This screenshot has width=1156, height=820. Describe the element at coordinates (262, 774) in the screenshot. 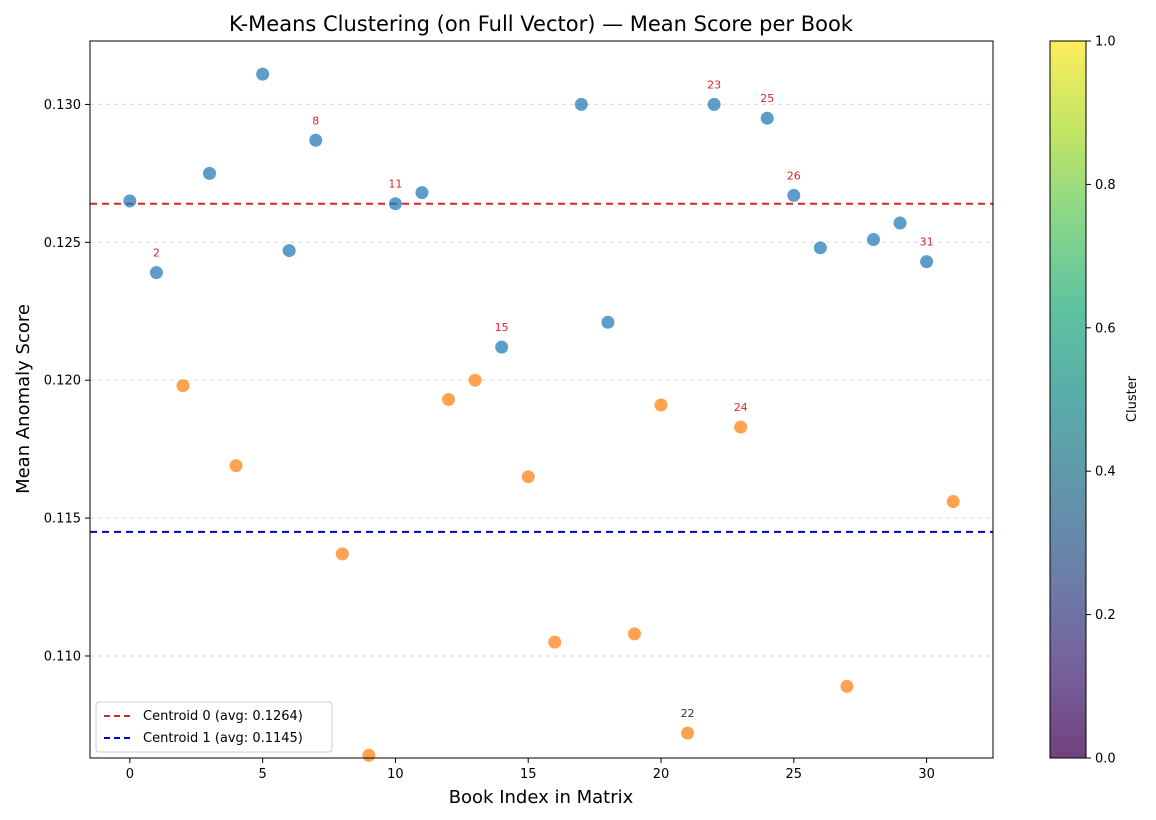

I see `x-tick-label: 5` at that location.